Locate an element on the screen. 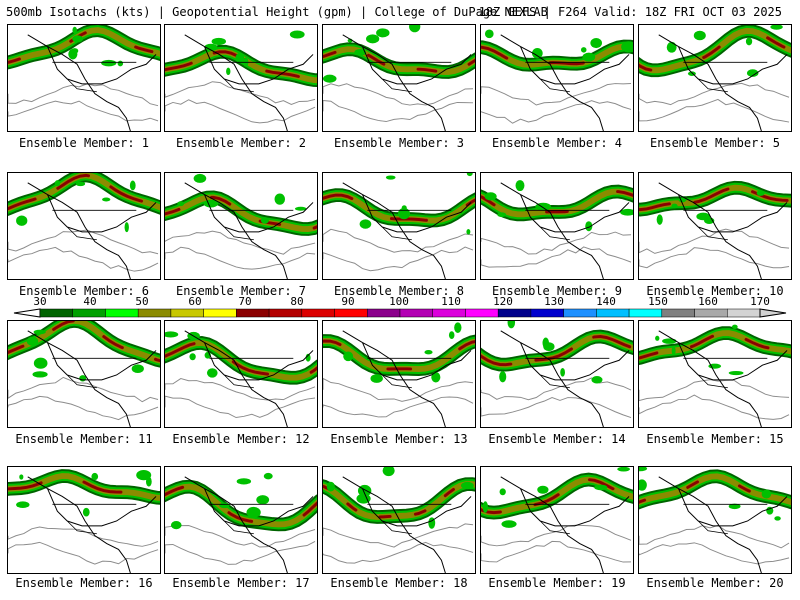 The width and height of the screenshot is (800, 600). ensemble-member-label: Ensemble Member: 5 is located at coordinates (715, 143).